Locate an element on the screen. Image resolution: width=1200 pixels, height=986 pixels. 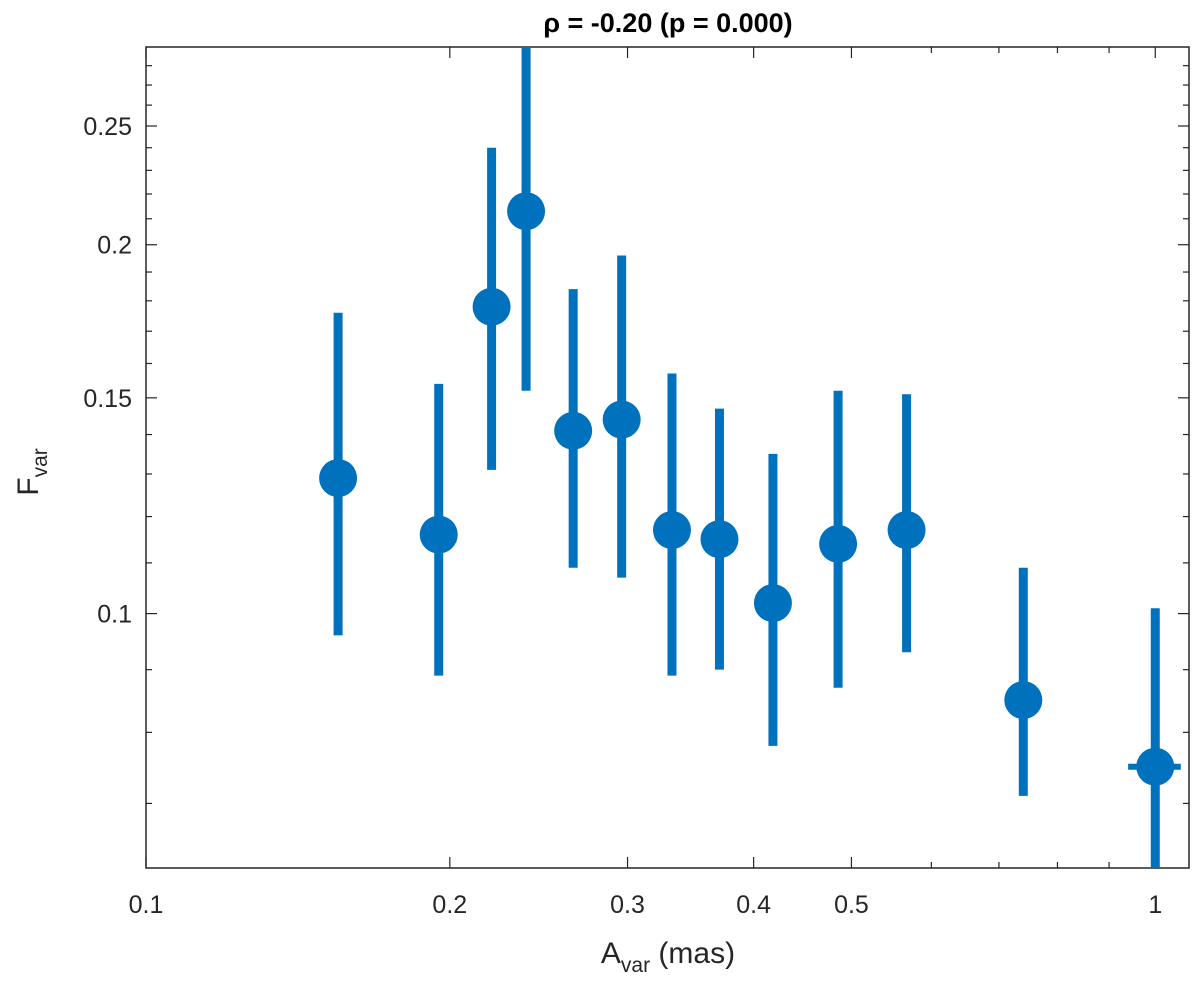
x-axis-label: Avar (mas) is located at coordinates (668, 957).